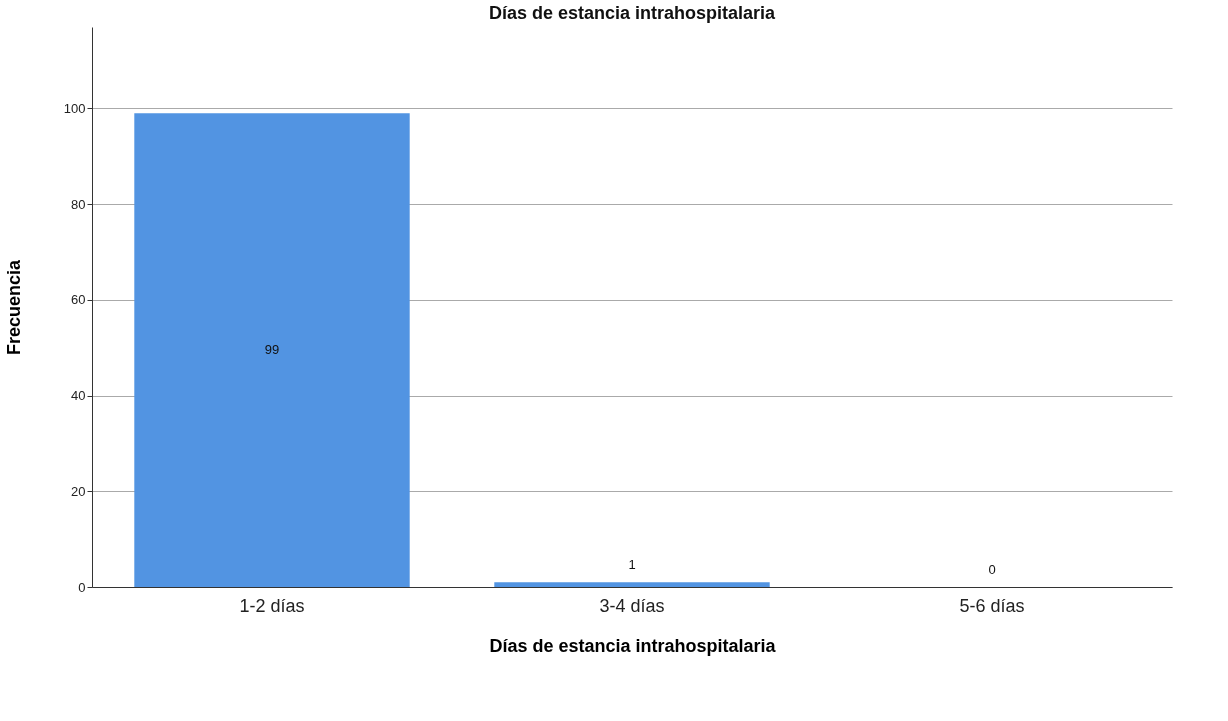  Describe the element at coordinates (78, 204) in the screenshot. I see `y-tick-label: 80` at that location.